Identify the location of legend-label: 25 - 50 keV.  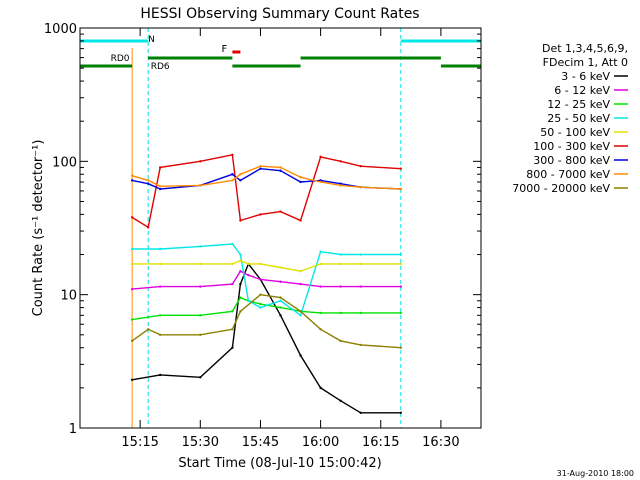
(578, 118).